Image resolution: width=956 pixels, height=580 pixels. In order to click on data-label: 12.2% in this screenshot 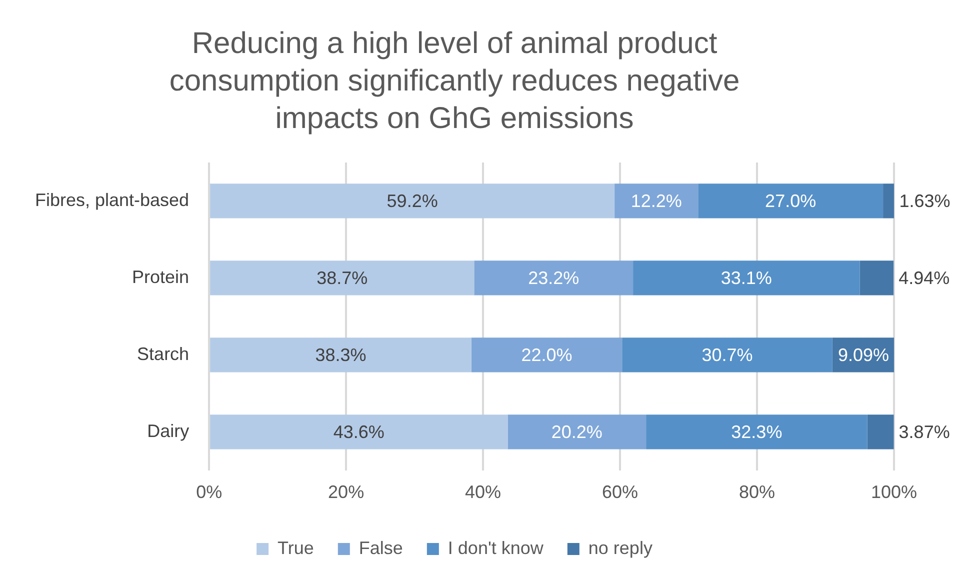, I will do `click(656, 200)`.